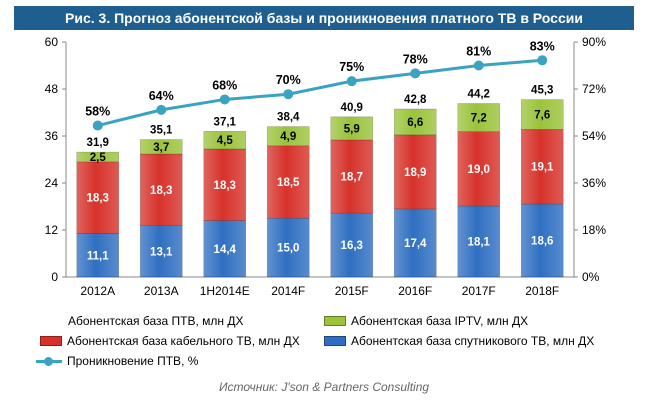  Describe the element at coordinates (479, 243) in the screenshot. I see `bar-label-satellite: 18,1` at that location.